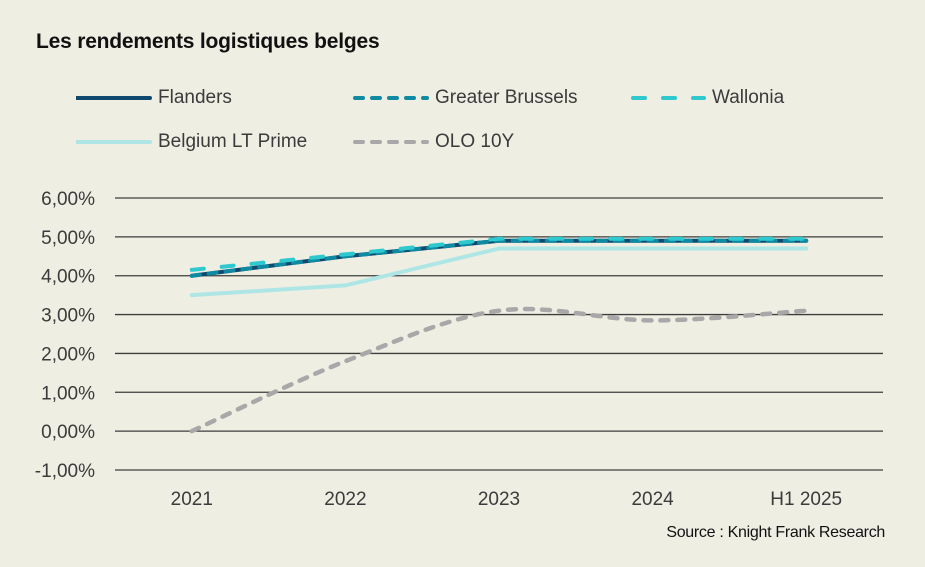 The height and width of the screenshot is (567, 925). What do you see at coordinates (668, 98) in the screenshot?
I see `legend-swatch-wallonia` at bounding box center [668, 98].